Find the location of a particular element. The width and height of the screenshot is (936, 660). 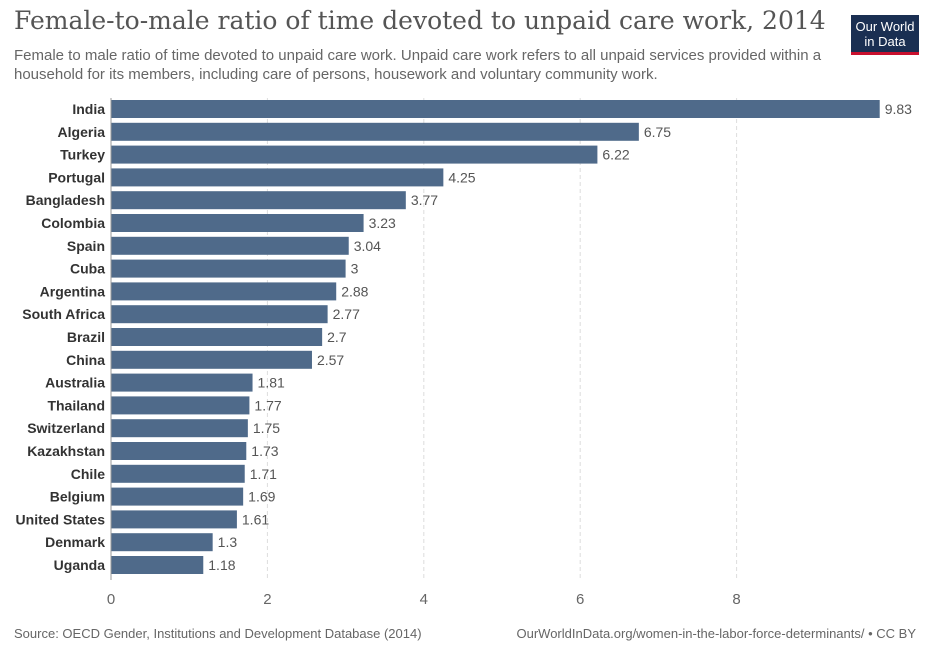

value-label: 1.3 is located at coordinates (228, 542).